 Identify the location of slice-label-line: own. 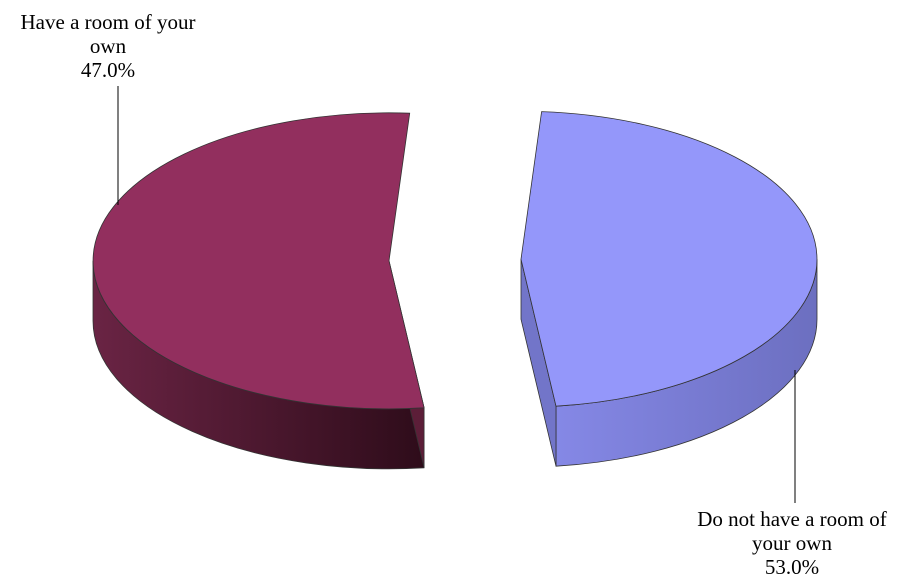
(108, 46).